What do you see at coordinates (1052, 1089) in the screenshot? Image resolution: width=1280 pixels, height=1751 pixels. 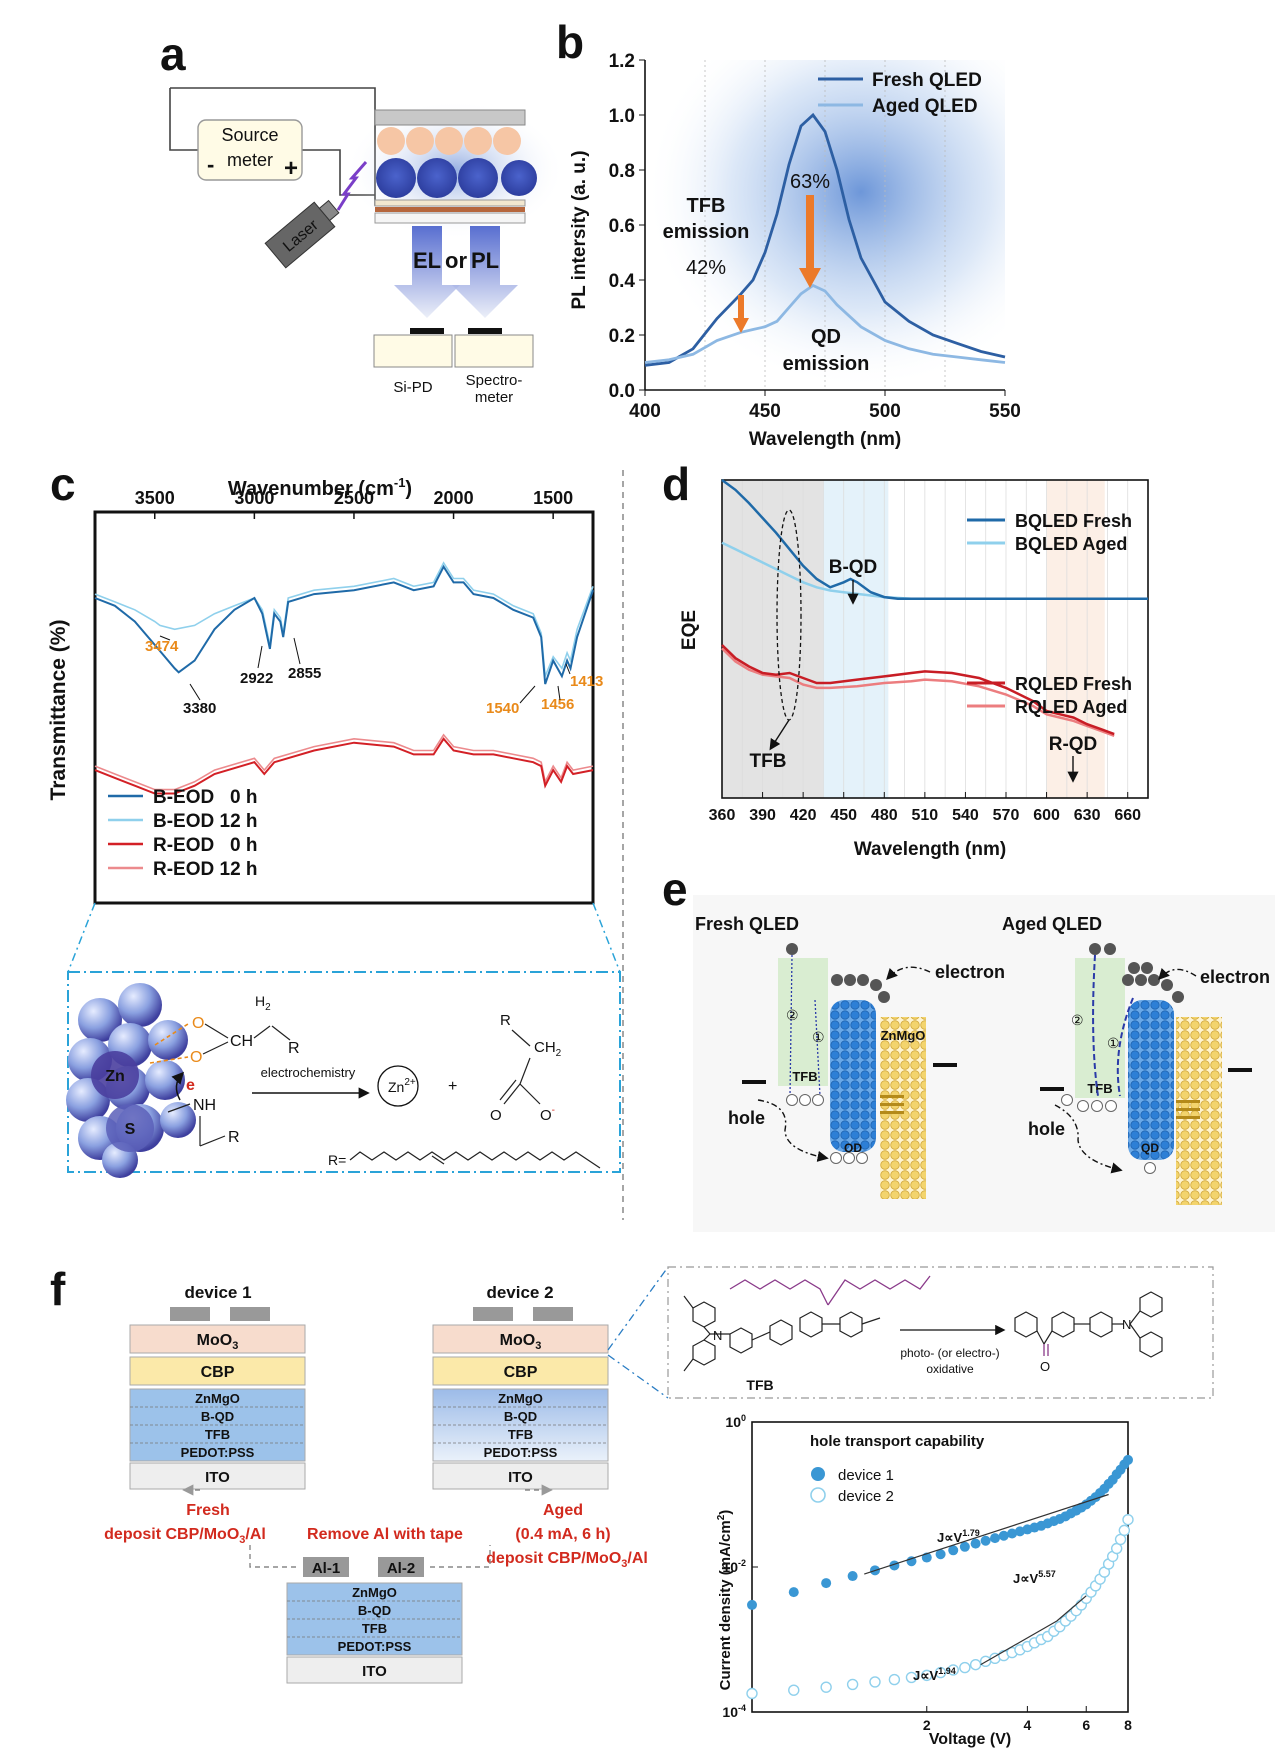 I see `aged-htl-level` at bounding box center [1052, 1089].